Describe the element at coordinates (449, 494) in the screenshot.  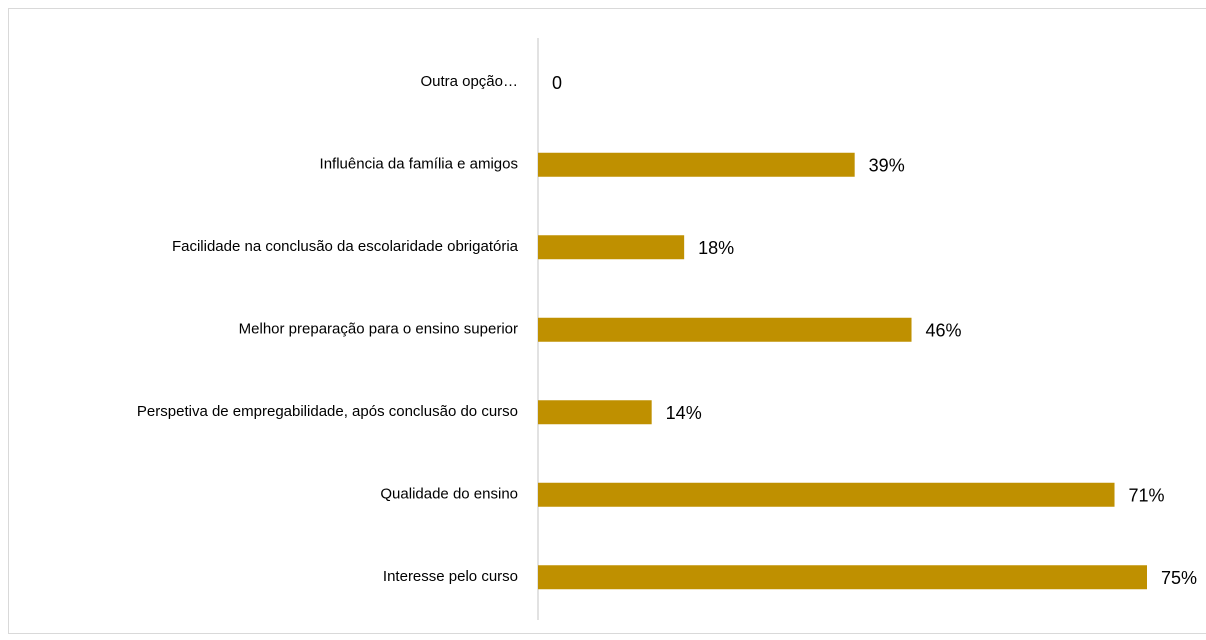
I see `category-label: Qualidade do ensino` at that location.